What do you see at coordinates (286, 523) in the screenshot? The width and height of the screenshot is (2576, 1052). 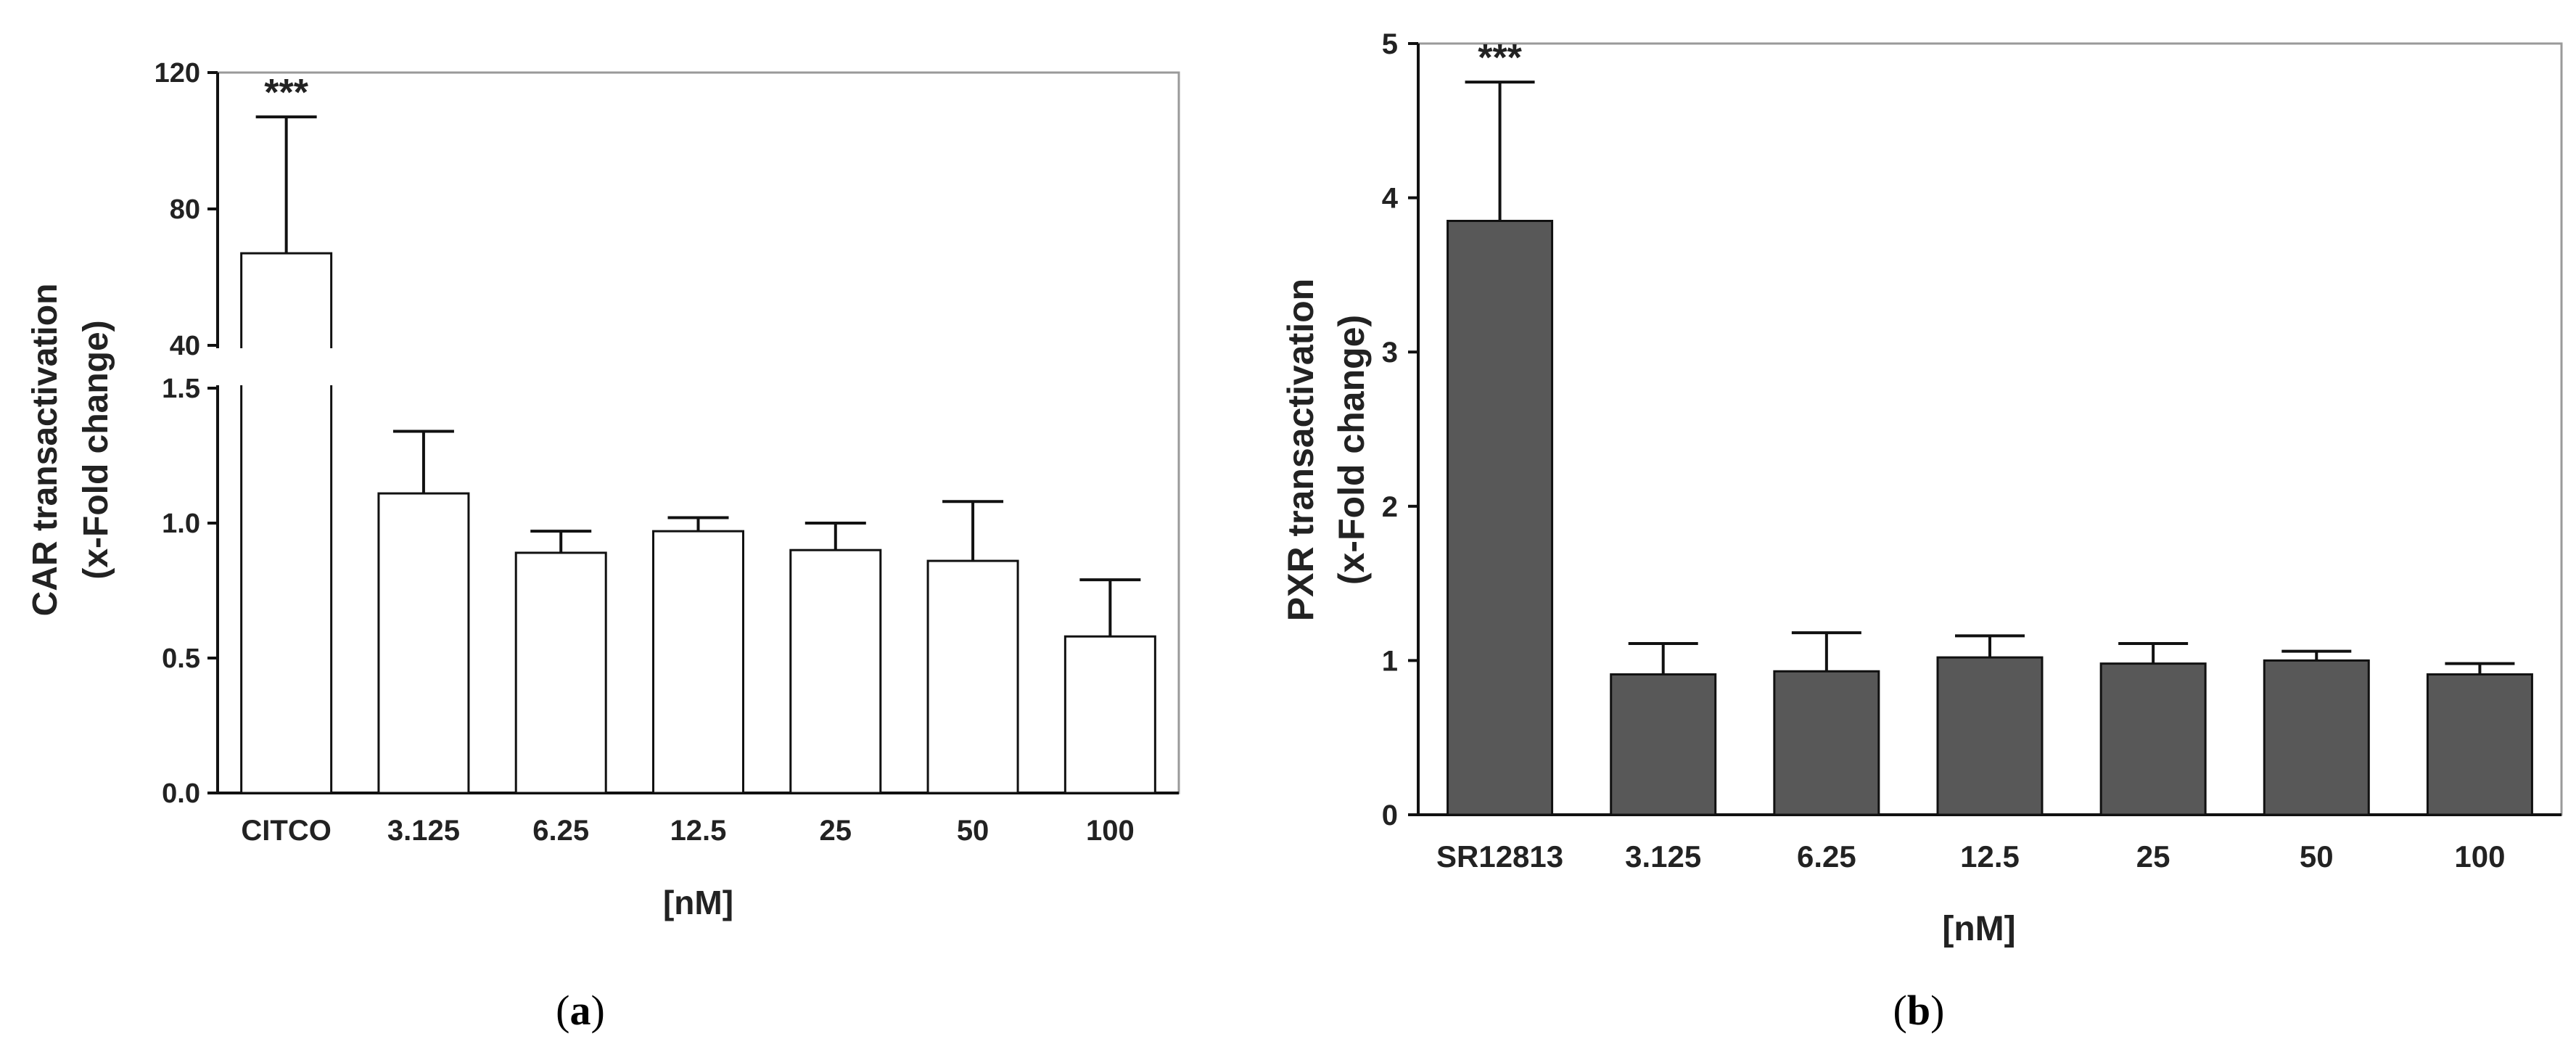 I see `bar-CITCO` at bounding box center [286, 523].